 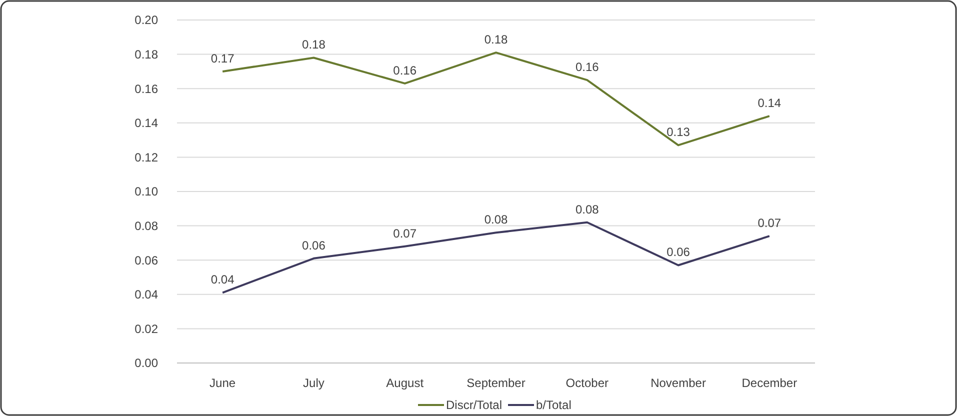 I want to click on x-tick-label: July, so click(x=313, y=383).